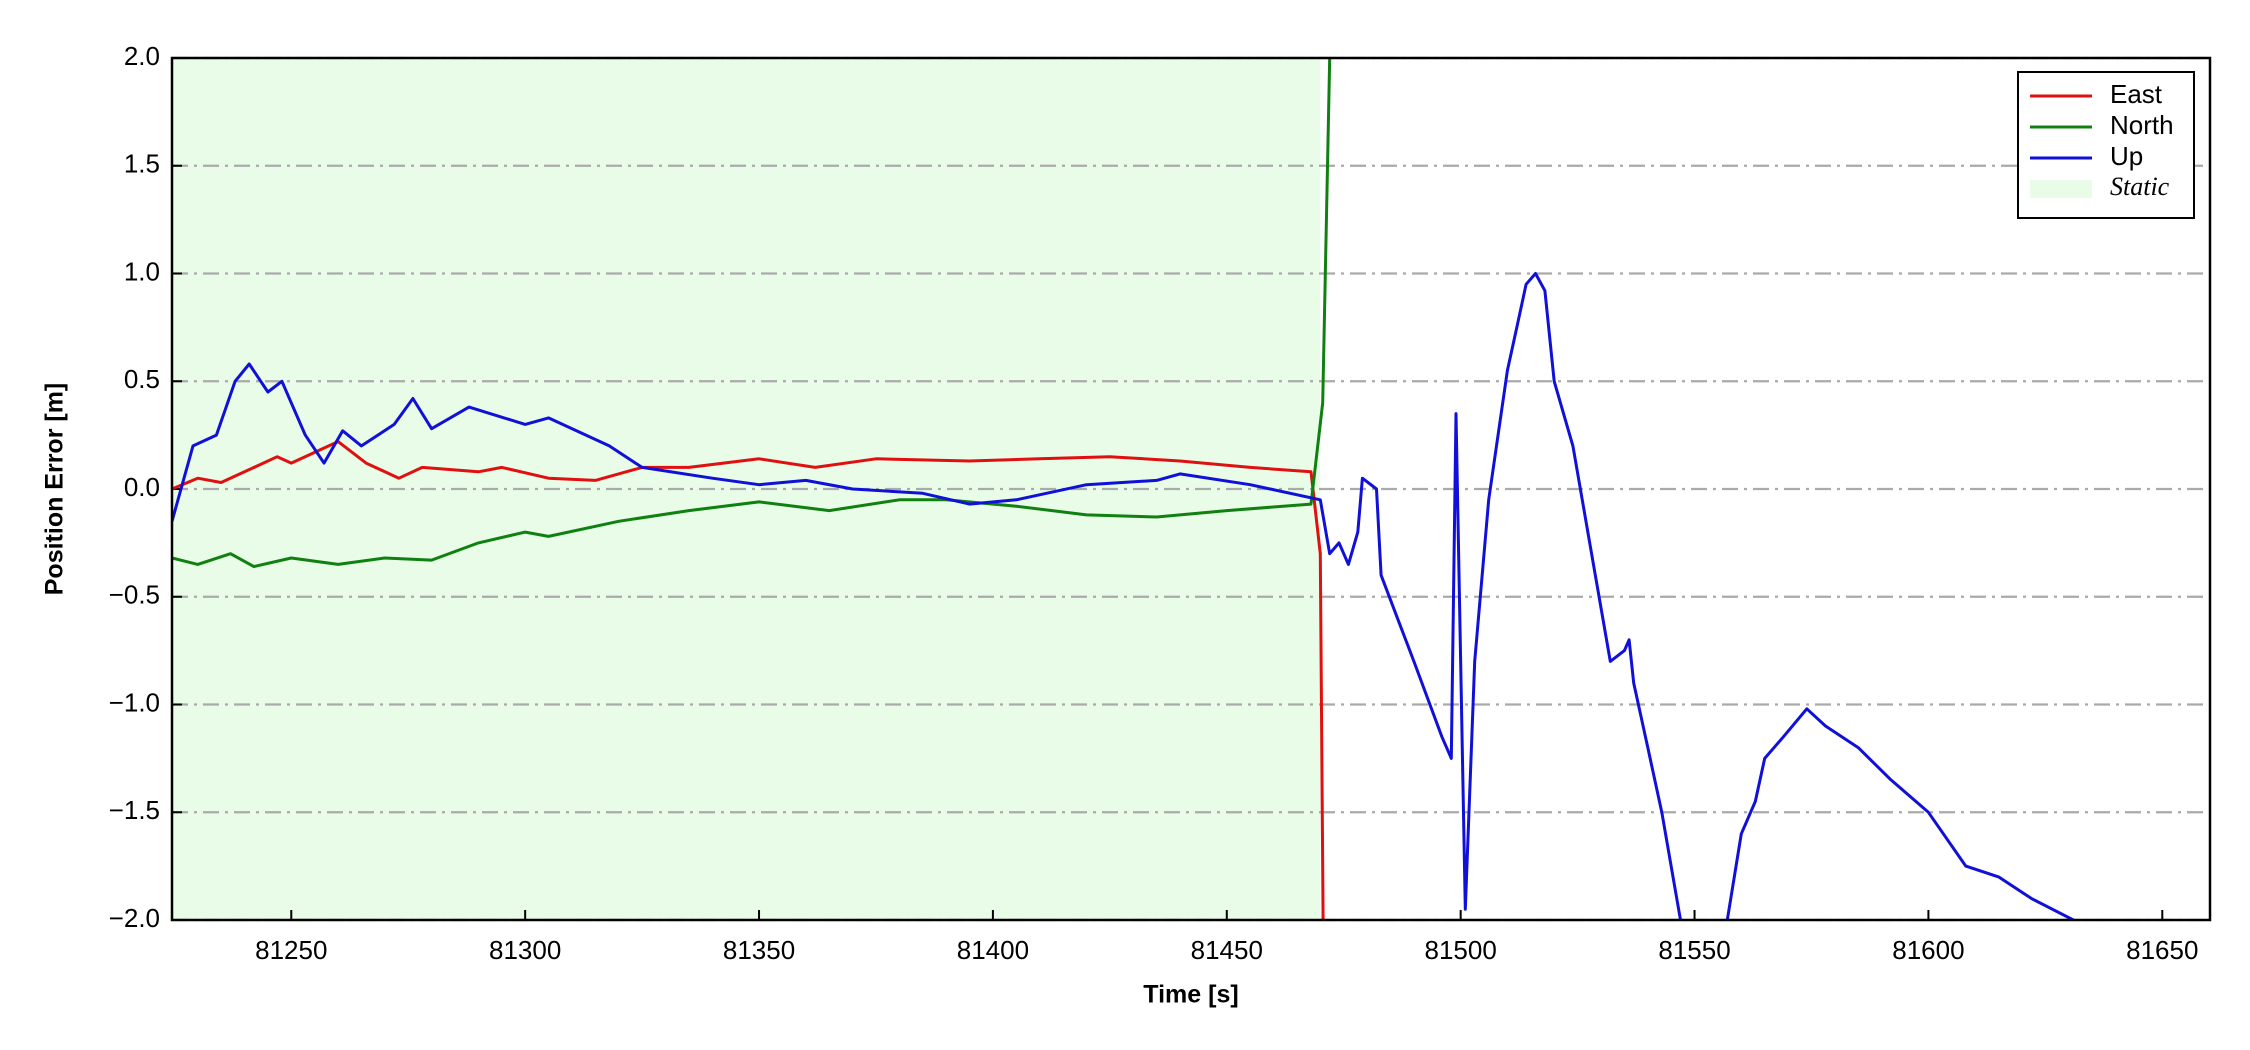 This screenshot has height=1050, width=2250. Describe the element at coordinates (759, 950) in the screenshot. I see `x-tick-label: 81350` at that location.